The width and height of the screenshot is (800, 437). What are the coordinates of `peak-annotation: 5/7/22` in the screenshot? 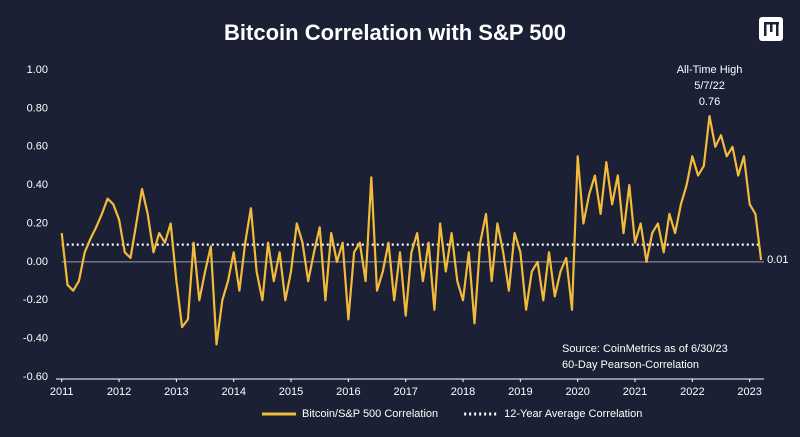 It's located at (709, 86).